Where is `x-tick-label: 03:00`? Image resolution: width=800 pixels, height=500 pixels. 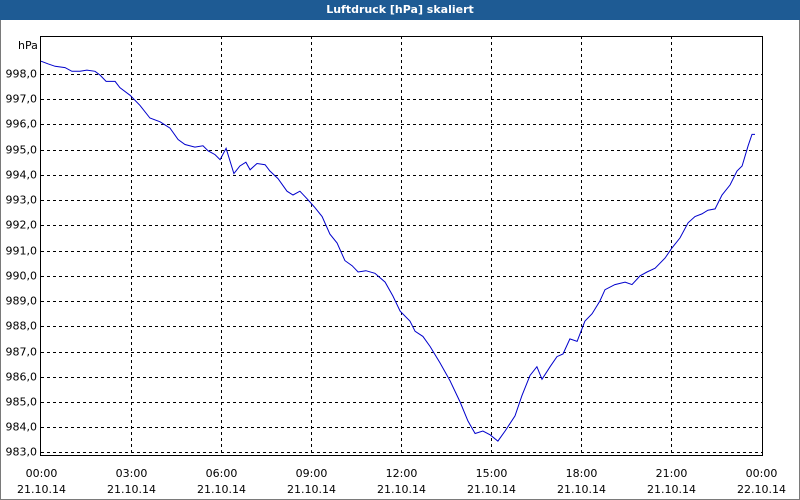
x-tick-label: 03:00 is located at coordinates (132, 473).